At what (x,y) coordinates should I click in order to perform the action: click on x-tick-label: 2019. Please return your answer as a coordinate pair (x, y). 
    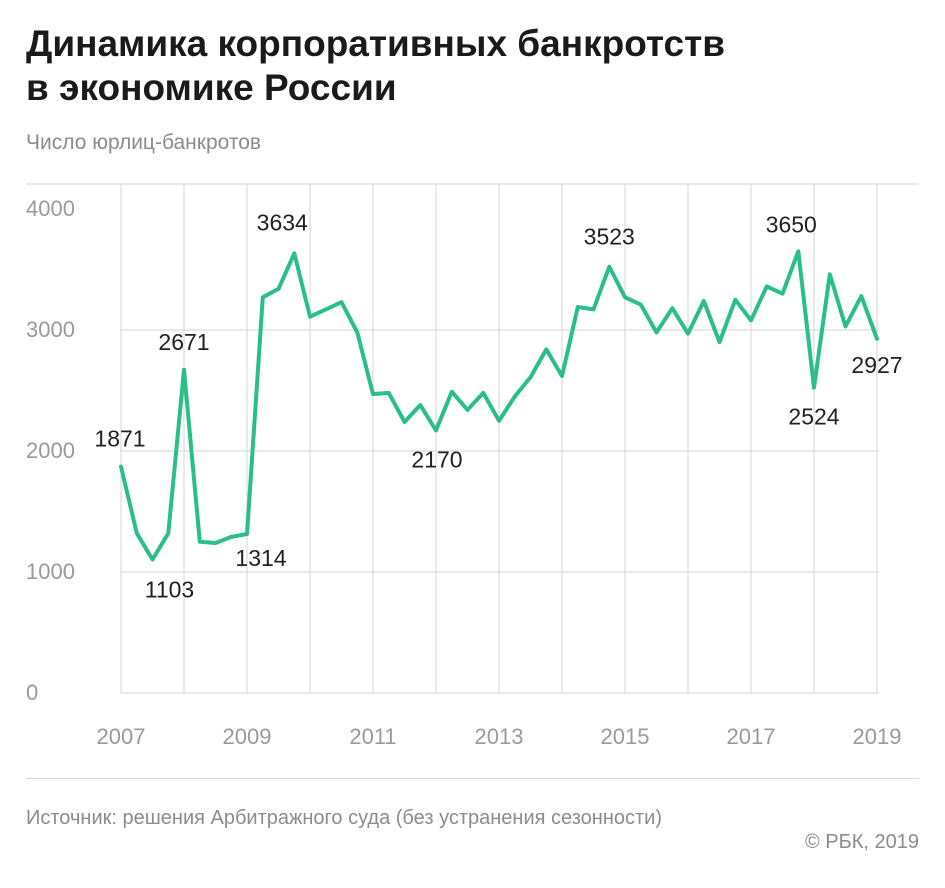
    Looking at the image, I should click on (877, 736).